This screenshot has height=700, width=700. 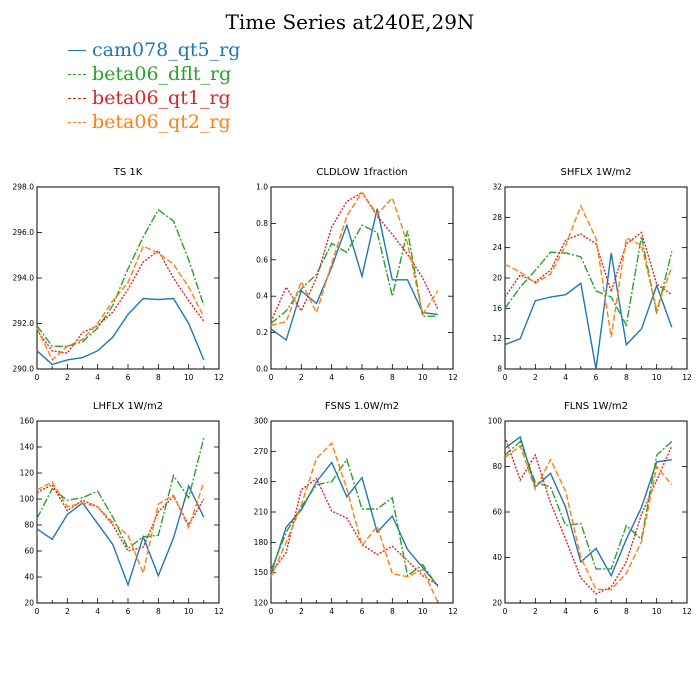 I want to click on y-tick-label: 0.6, so click(x=262, y=259).